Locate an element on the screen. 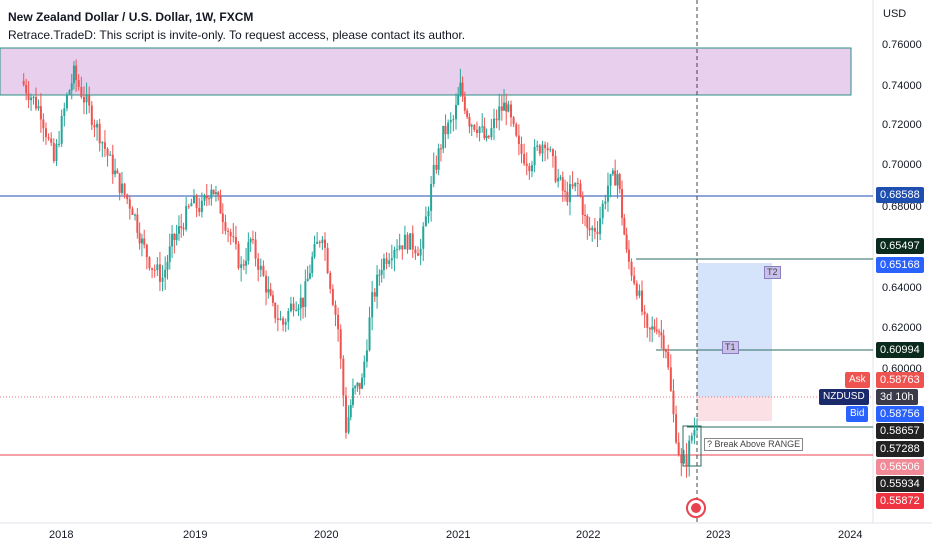 Image resolution: width=932 pixels, height=550 pixels. break-above-range-label: ? Break Above RANGE is located at coordinates (754, 444).